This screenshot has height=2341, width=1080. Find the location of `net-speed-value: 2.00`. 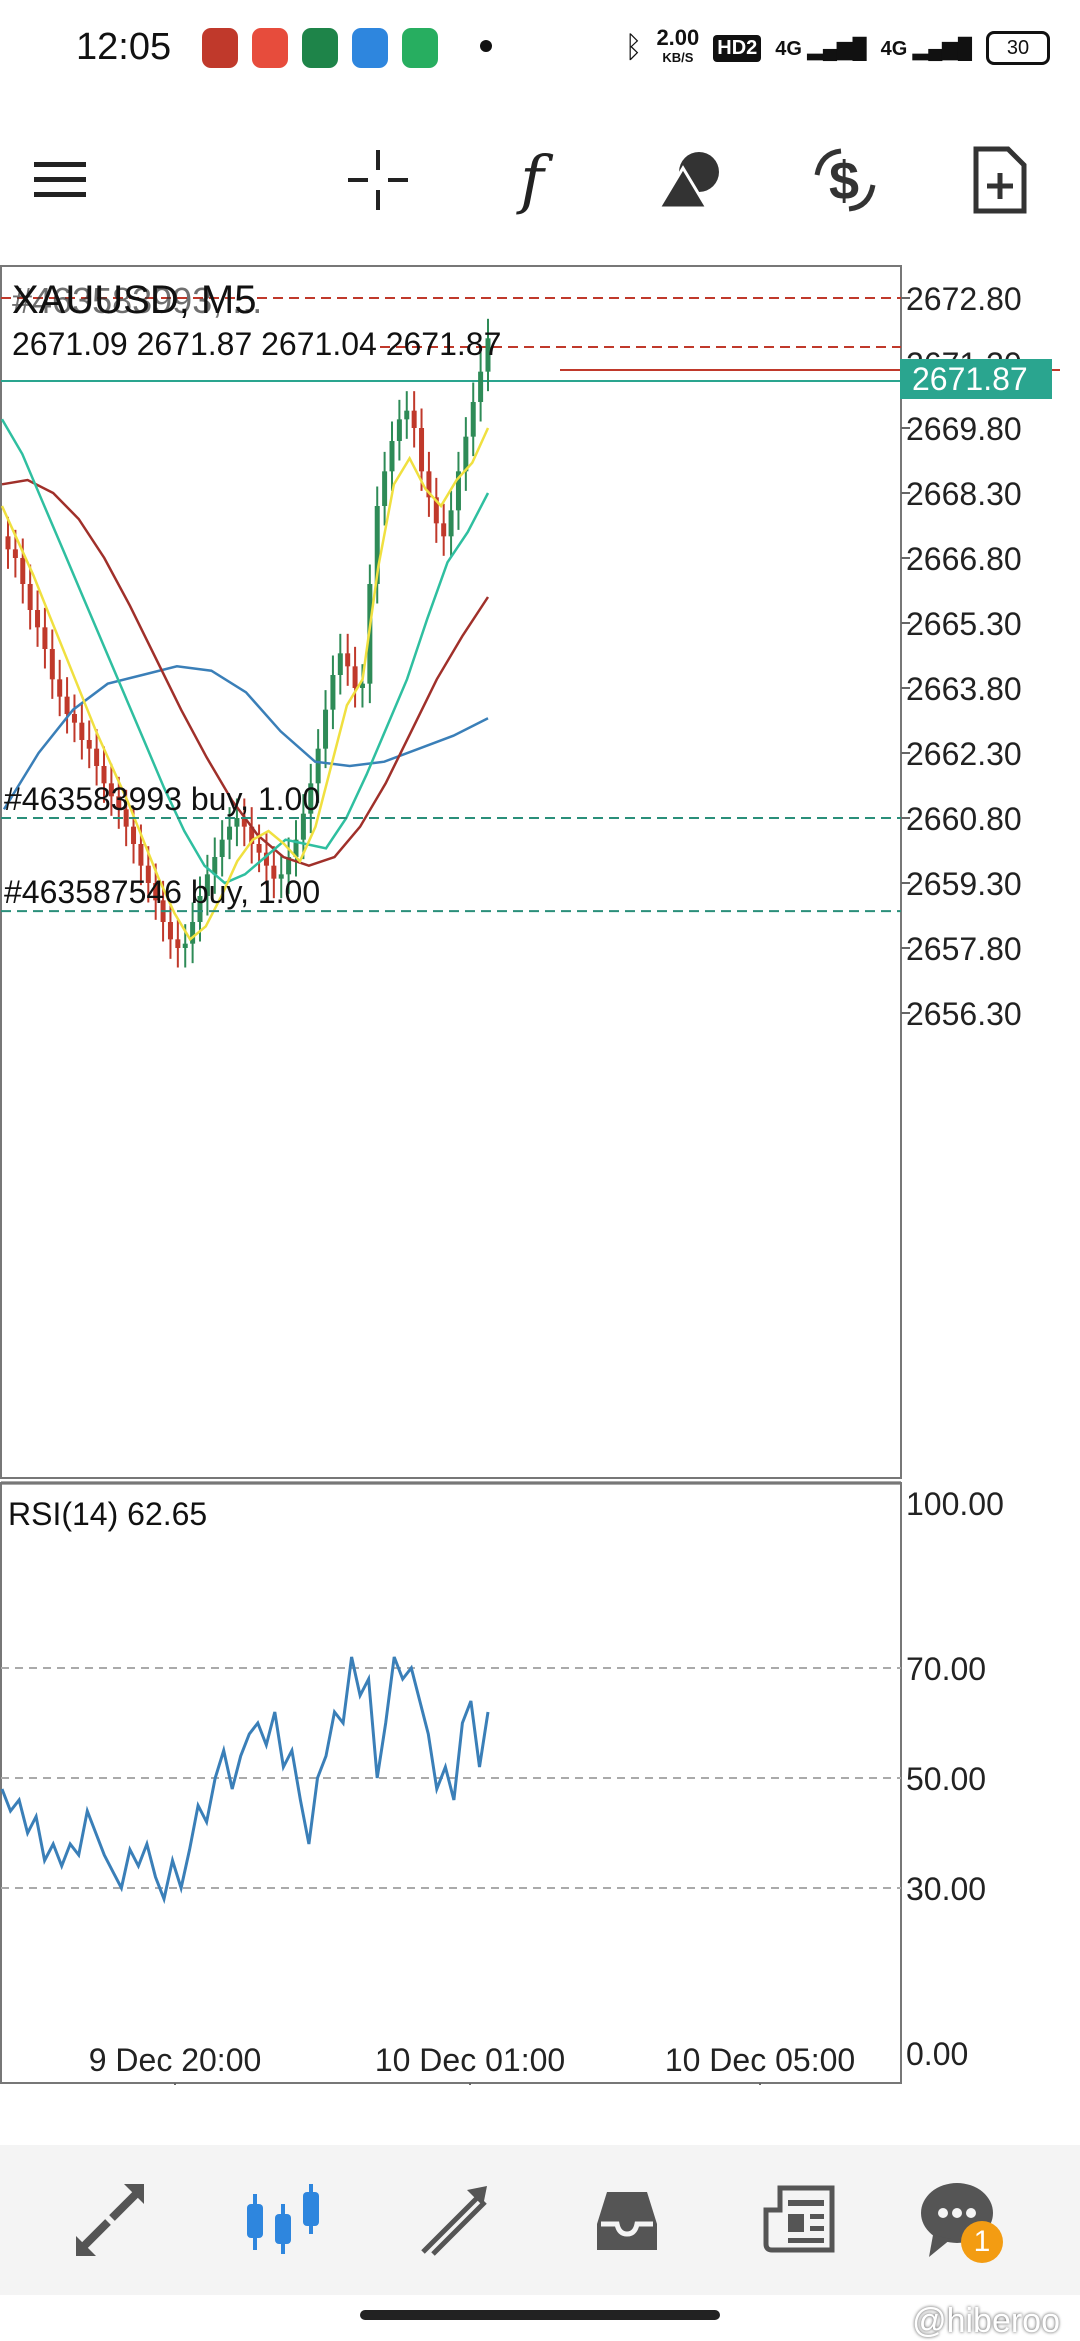

net-speed-value: 2.00 is located at coordinates (678, 37).